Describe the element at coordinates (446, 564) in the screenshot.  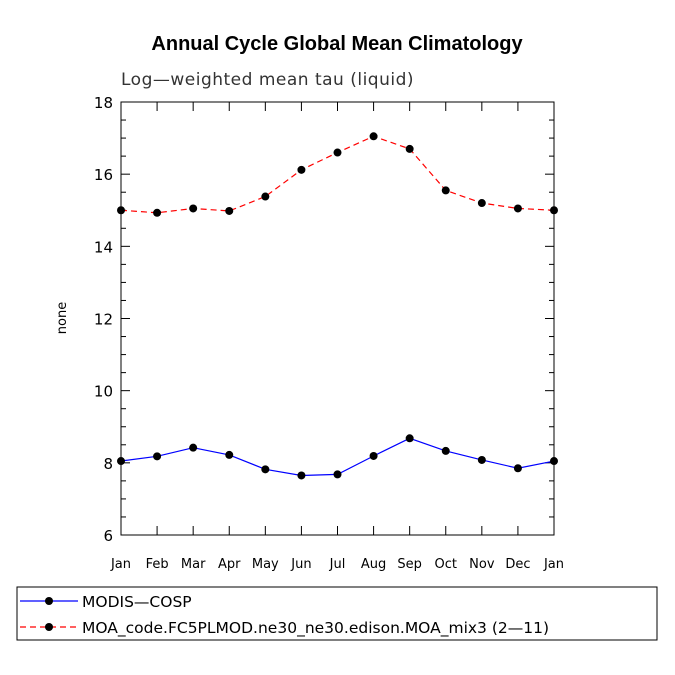
I see `x-tick-label: Oct` at that location.